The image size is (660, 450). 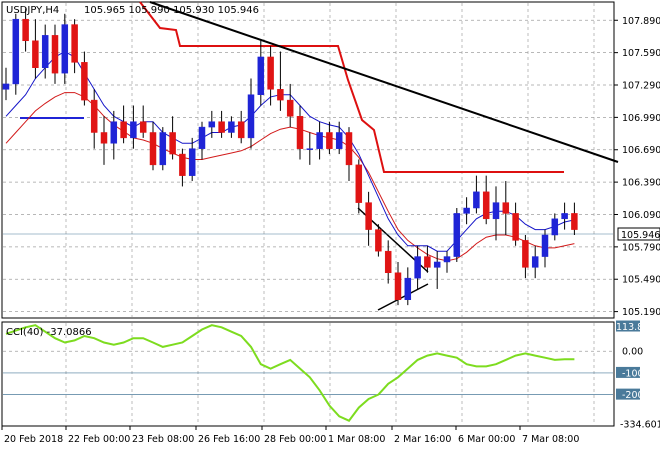 I want to click on price-tick-label: 105.190, so click(x=641, y=312).